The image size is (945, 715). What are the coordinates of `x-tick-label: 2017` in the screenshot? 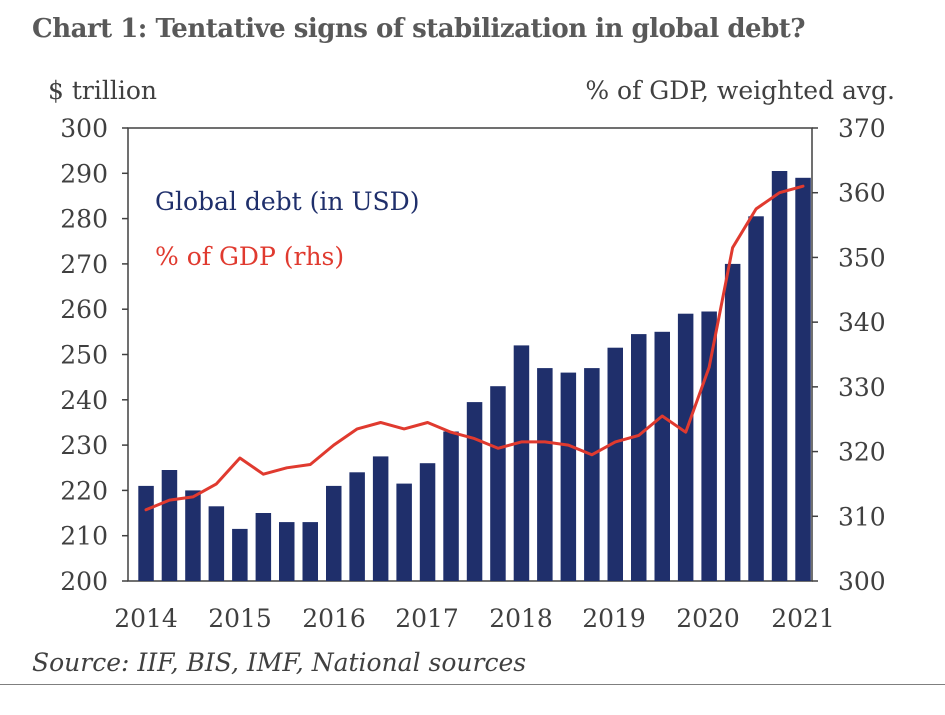 It's located at (427, 618).